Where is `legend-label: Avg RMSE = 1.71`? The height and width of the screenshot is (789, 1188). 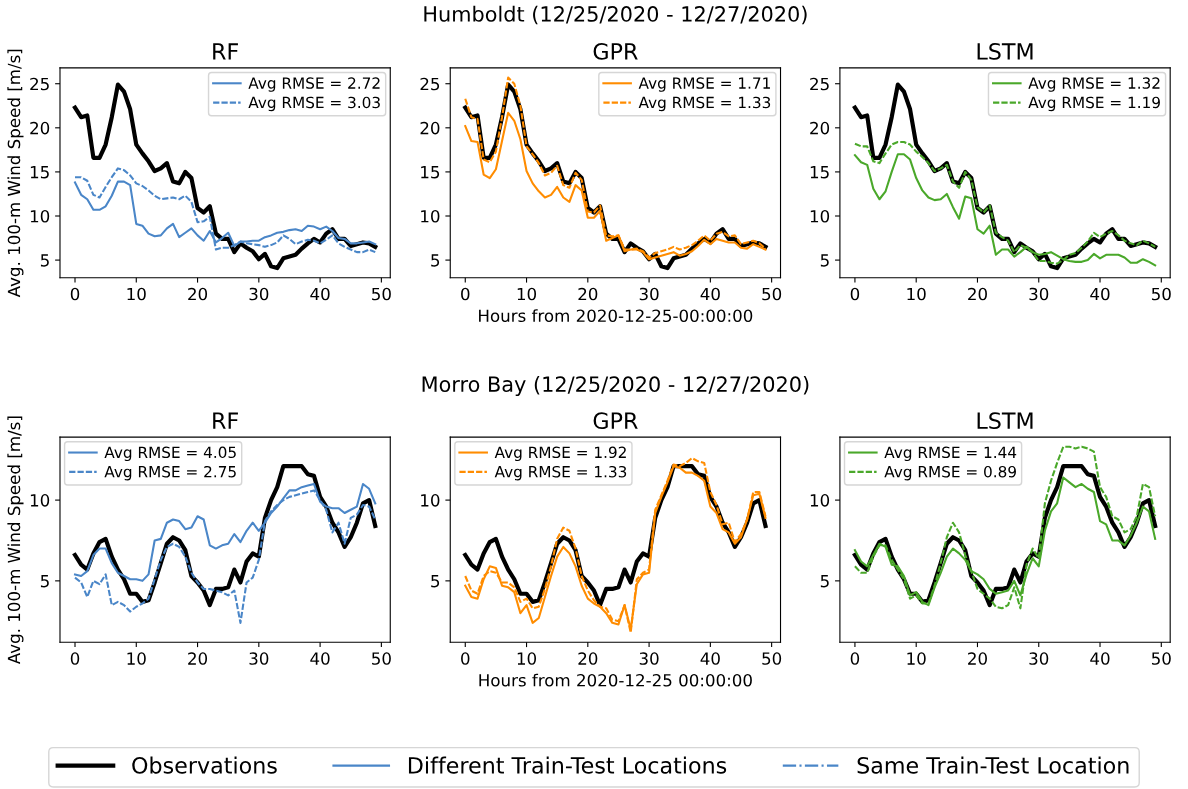
legend-label: Avg RMSE = 1.71 is located at coordinates (704, 84).